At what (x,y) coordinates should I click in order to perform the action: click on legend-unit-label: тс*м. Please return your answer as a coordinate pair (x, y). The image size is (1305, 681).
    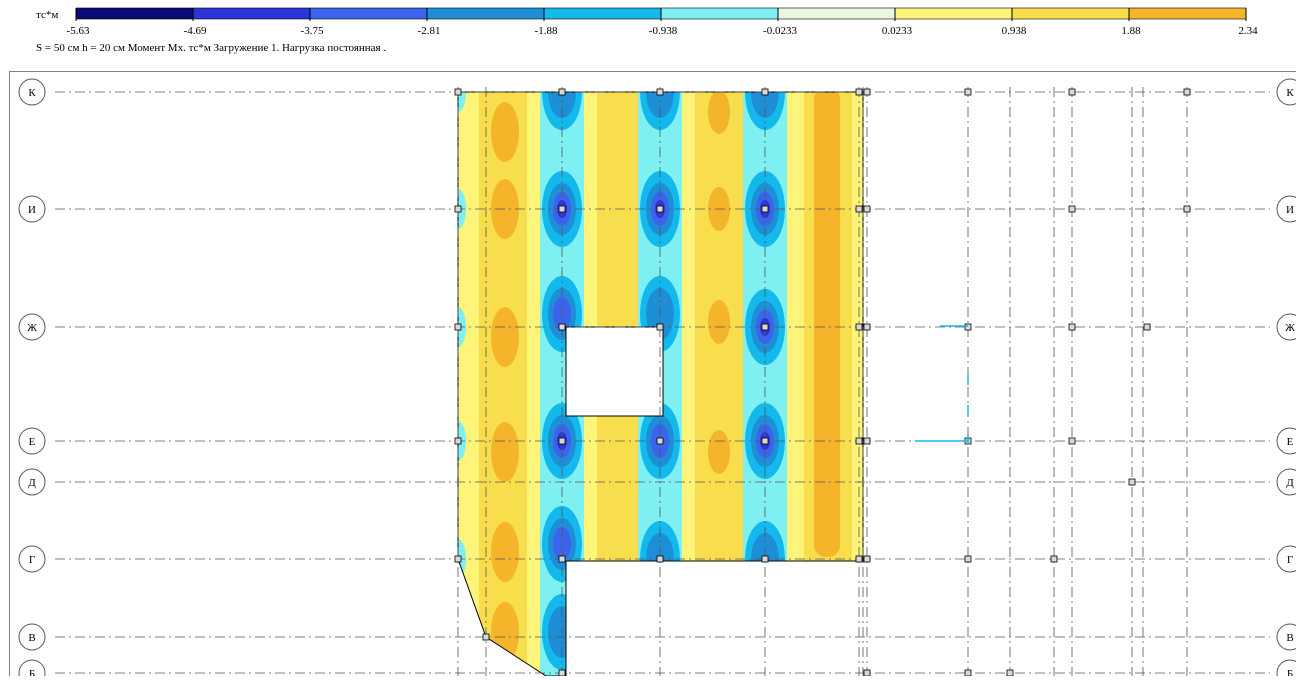
    Looking at the image, I should click on (47, 15).